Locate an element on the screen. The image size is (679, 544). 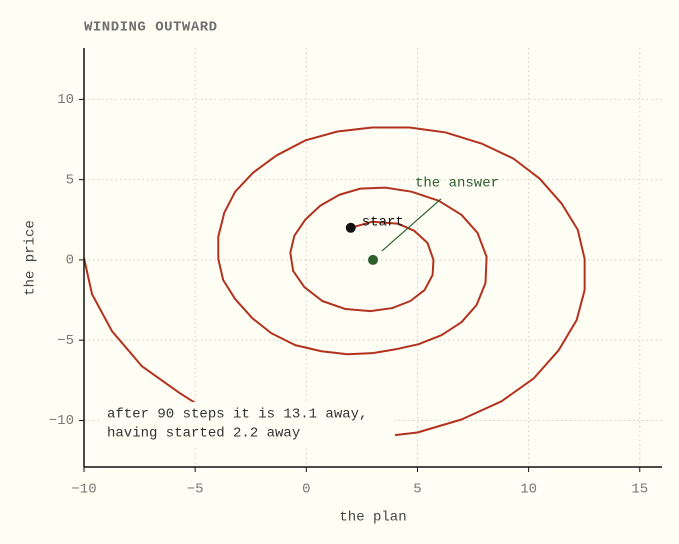
leader-line is located at coordinates (411, 225).